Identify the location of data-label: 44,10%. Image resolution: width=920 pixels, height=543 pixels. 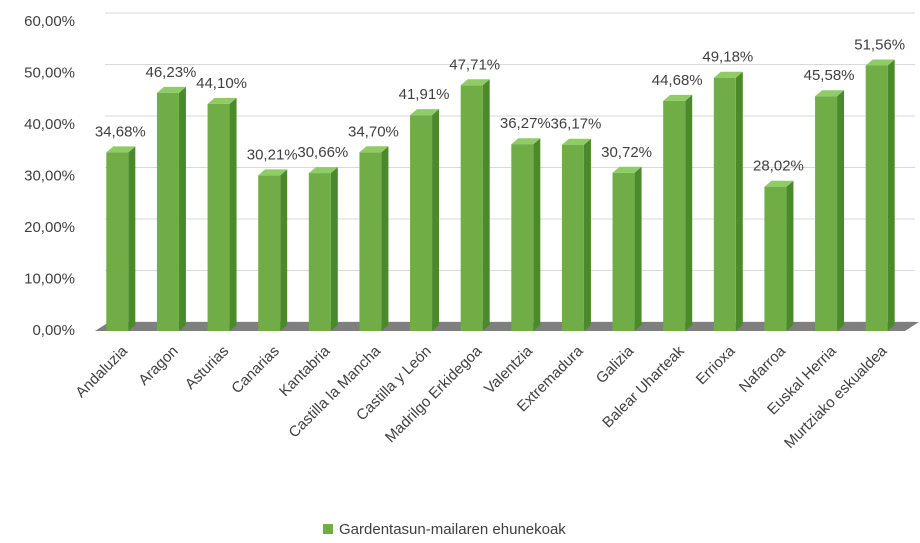
(221, 83).